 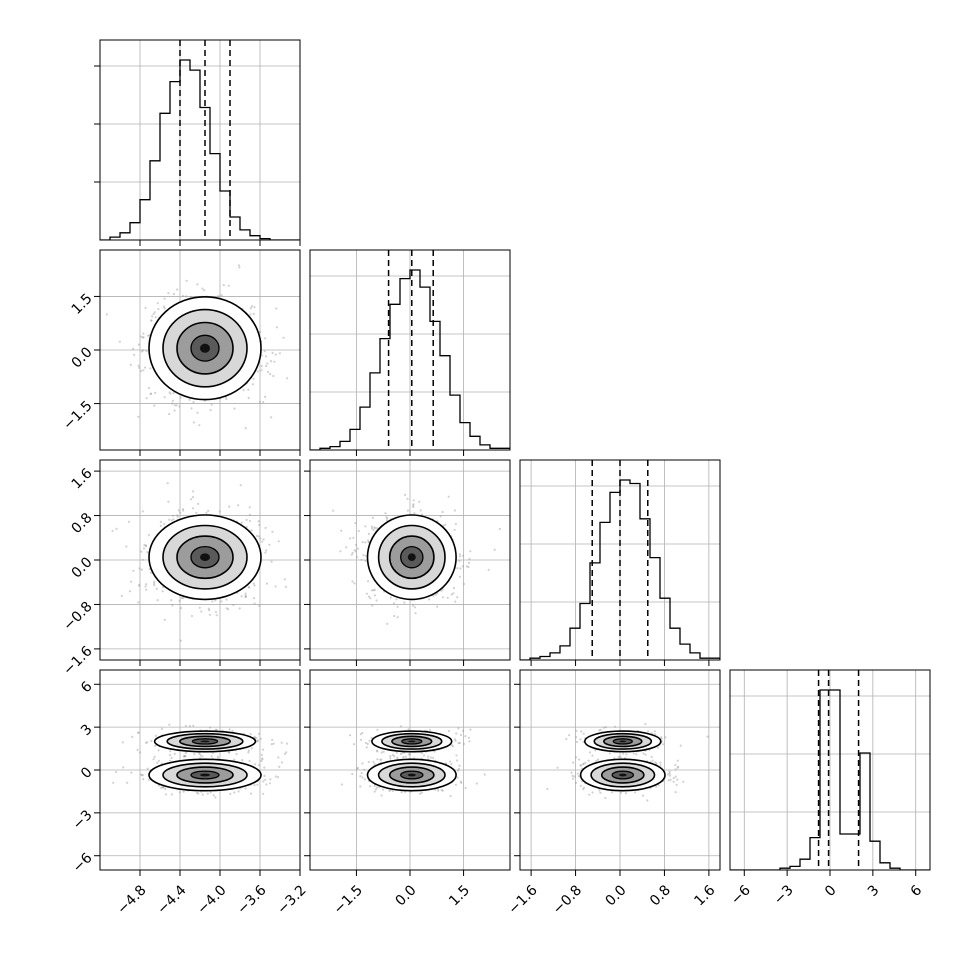 I want to click on y-tick-label: −0.8, so click(x=77, y=616).